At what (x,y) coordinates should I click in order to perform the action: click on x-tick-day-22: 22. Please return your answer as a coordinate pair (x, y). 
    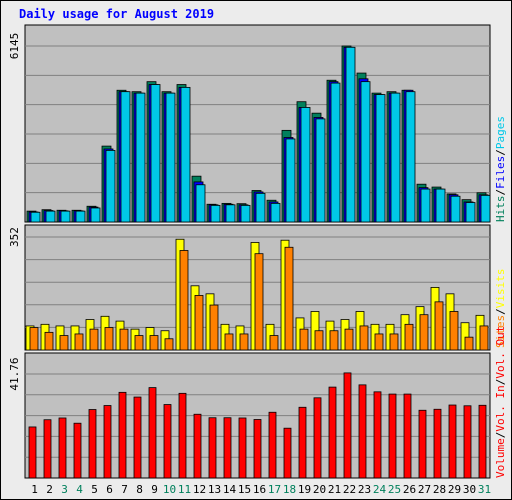
    Looking at the image, I should click on (349, 489).